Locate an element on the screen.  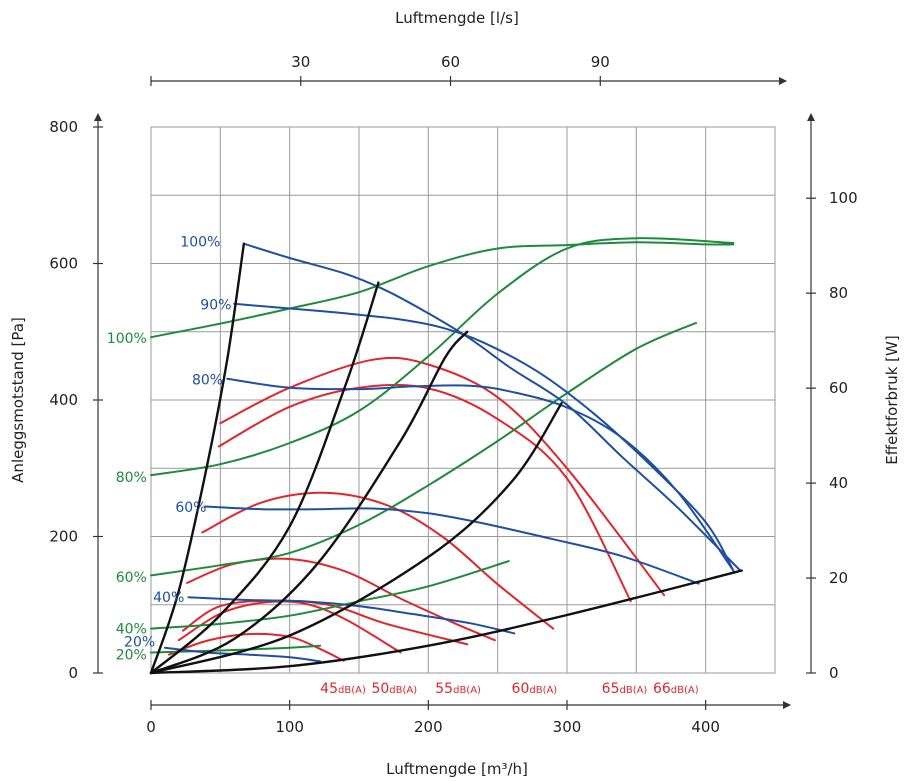
noise-level-value: 55 is located at coordinates (444, 689).